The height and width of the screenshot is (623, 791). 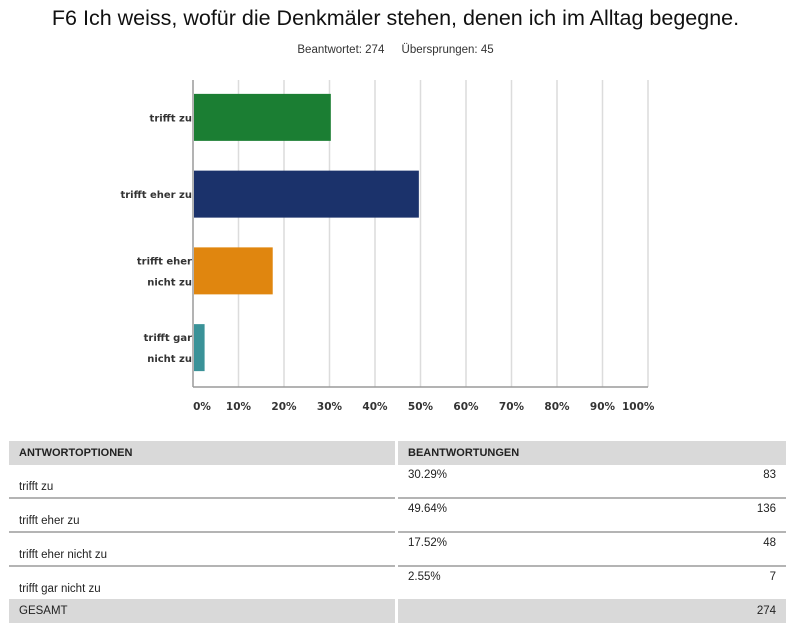 I want to click on option-label: trifft zu, so click(x=202, y=482).